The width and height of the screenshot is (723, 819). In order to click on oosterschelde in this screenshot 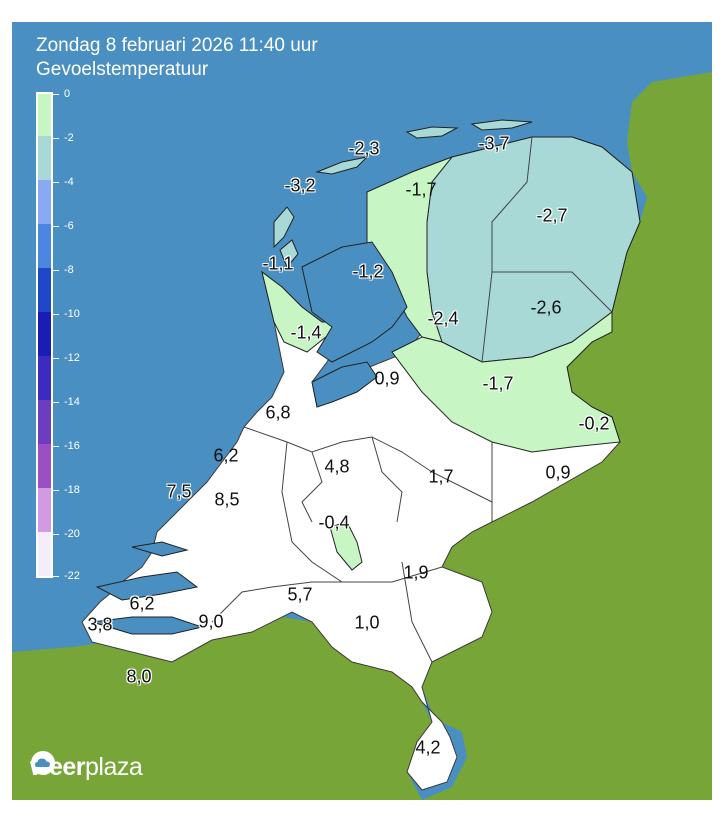, I will do `click(147, 586)`.